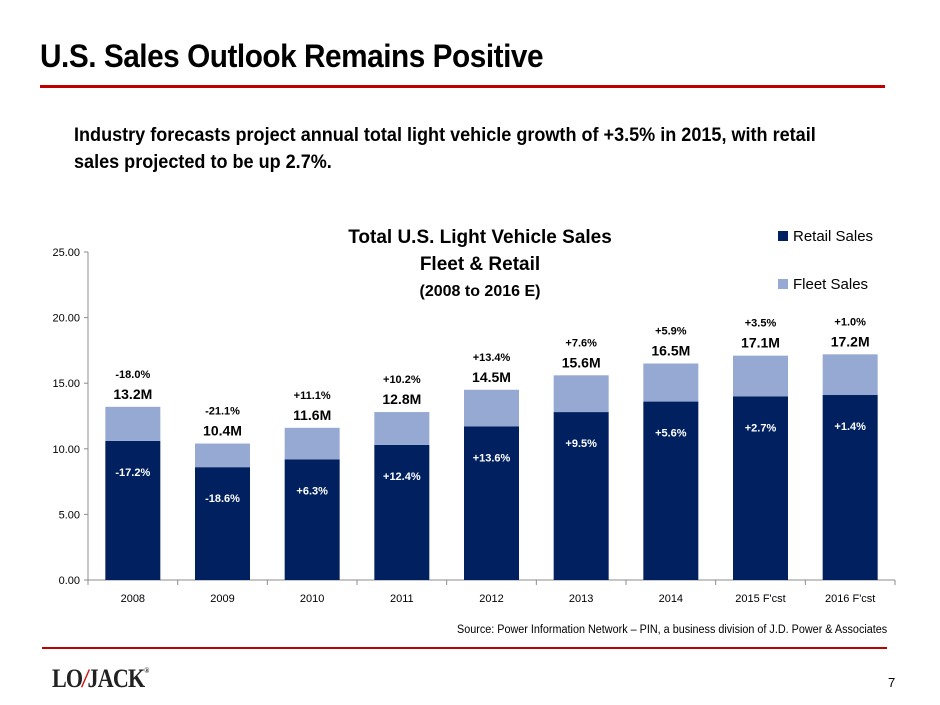  I want to click on total-growth-label: +7.6%, so click(581, 343).